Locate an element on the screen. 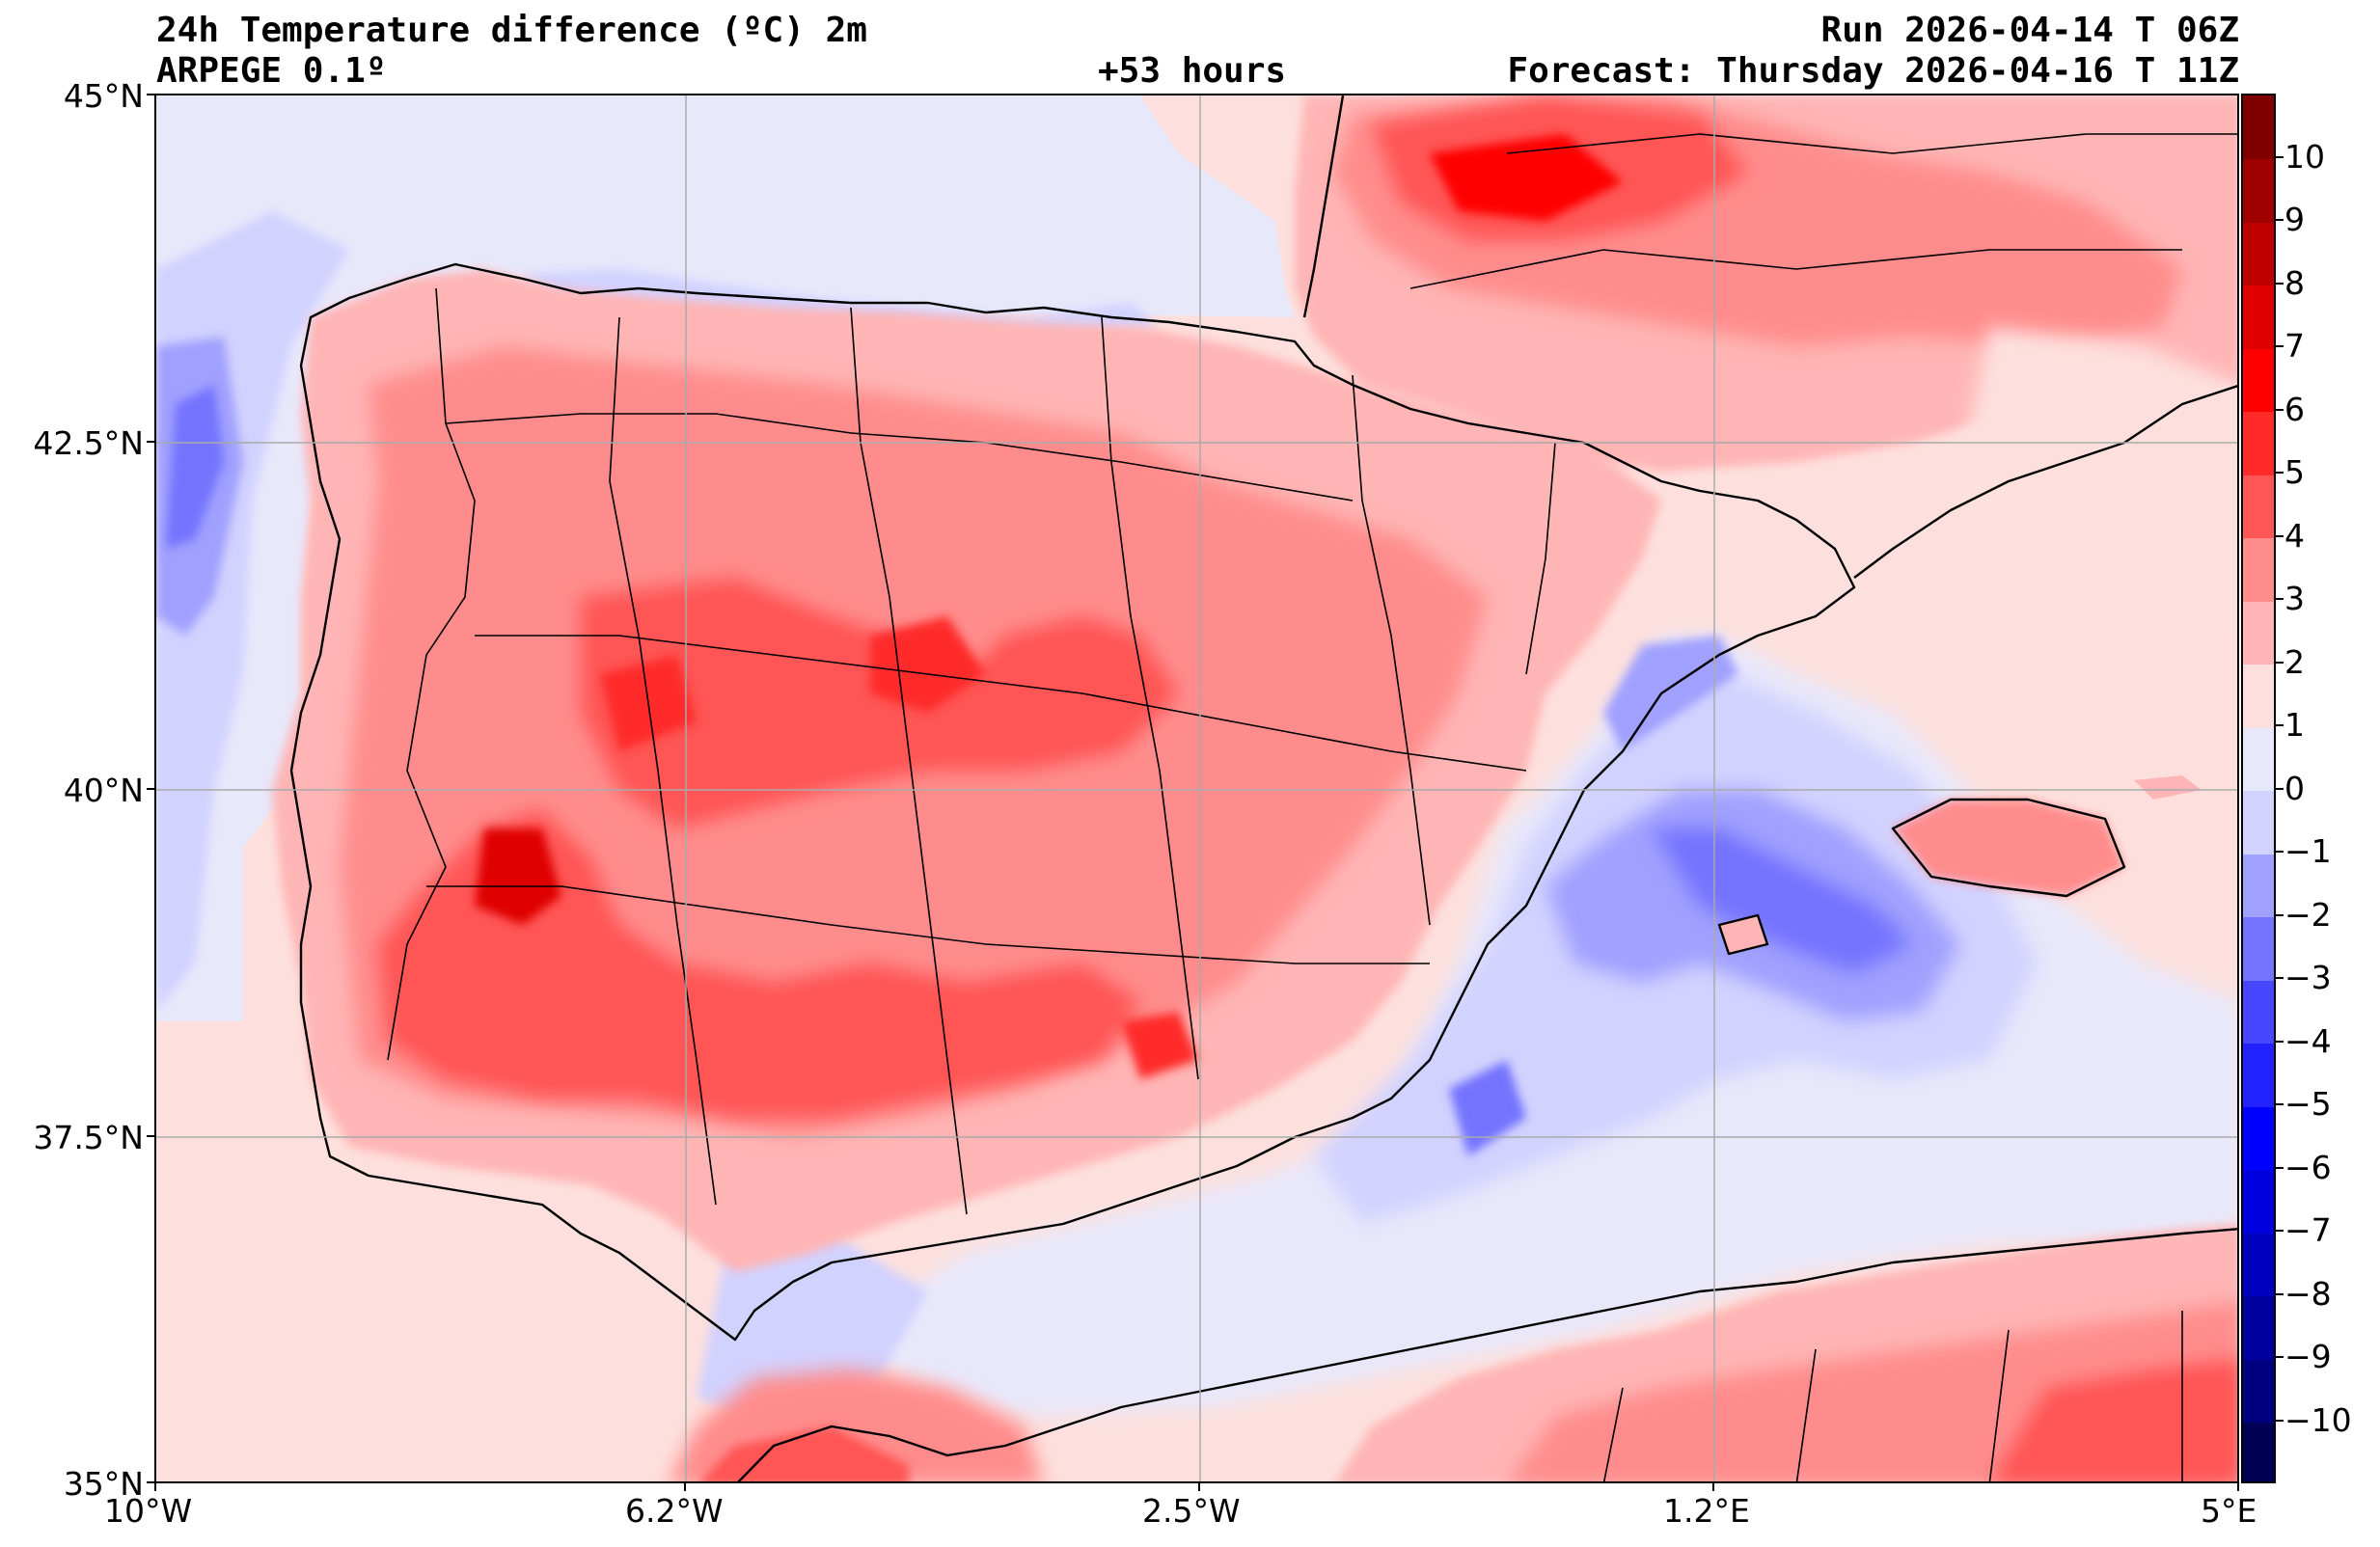  gulf-lion-pale is located at coordinates (2094, 501).